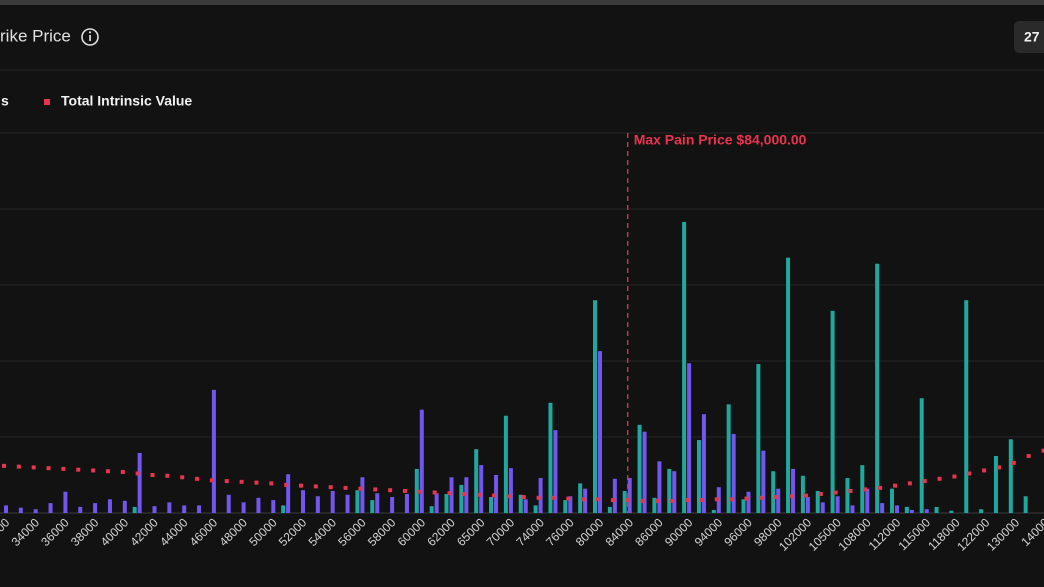 Image resolution: width=1044 pixels, height=587 pixels. Describe the element at coordinates (5, 101) in the screenshot. I see `legend-label: s` at that location.